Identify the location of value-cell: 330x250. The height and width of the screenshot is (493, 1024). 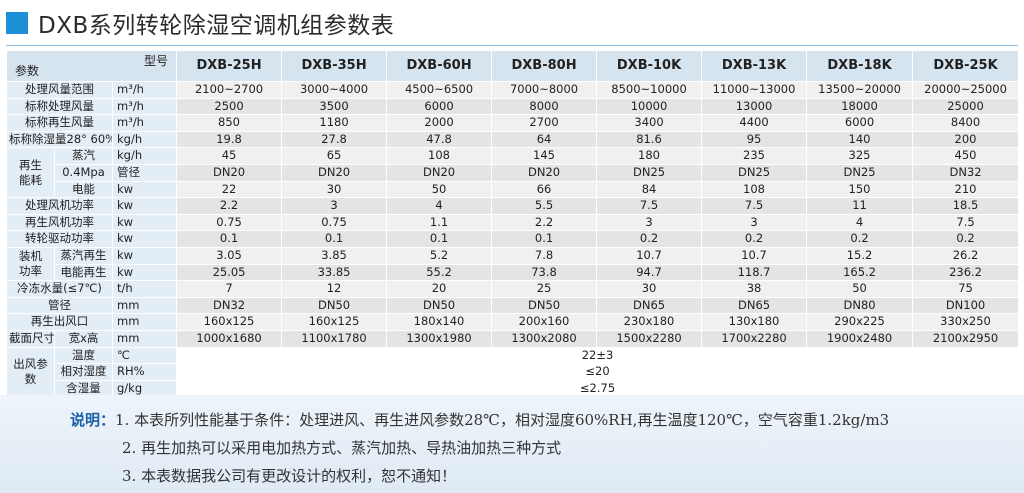
(966, 322).